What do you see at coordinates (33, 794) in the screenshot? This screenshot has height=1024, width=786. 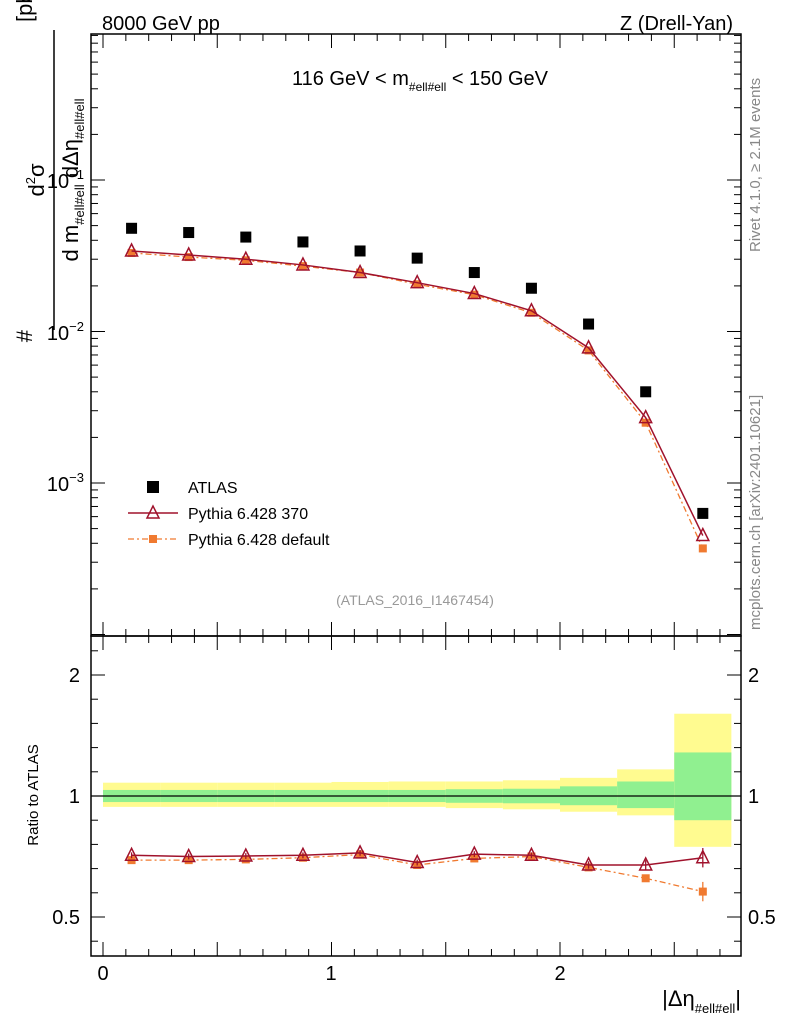 I see `ratio-ylabel: Ratio to ATLAS` at bounding box center [33, 794].